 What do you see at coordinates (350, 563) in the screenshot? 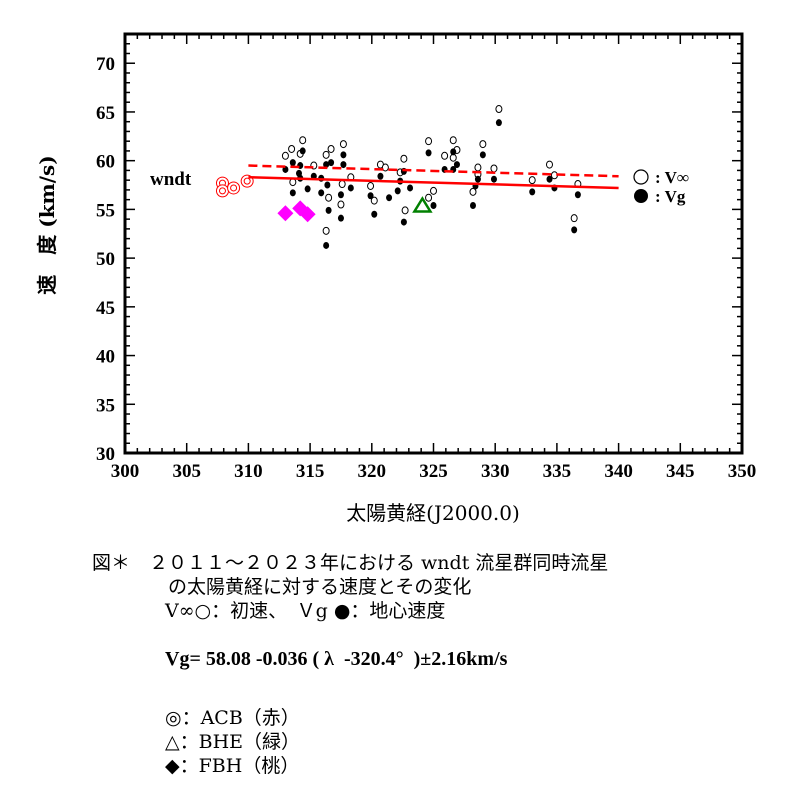
I see `caption-line-1: 図＊ ２０１１～２０２３年における wndt 流星群同時流星` at bounding box center [350, 563].